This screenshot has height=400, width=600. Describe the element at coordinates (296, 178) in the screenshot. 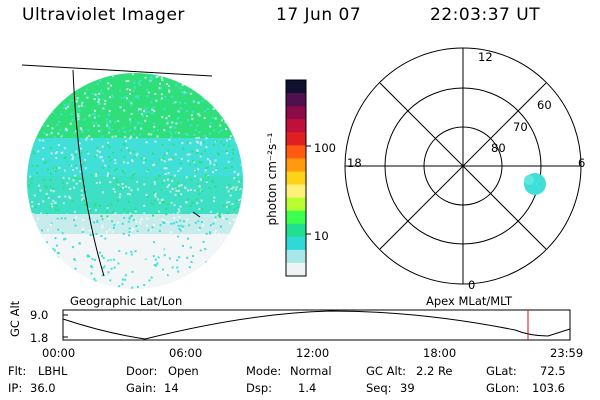

I see `colorbar-frame` at that location.